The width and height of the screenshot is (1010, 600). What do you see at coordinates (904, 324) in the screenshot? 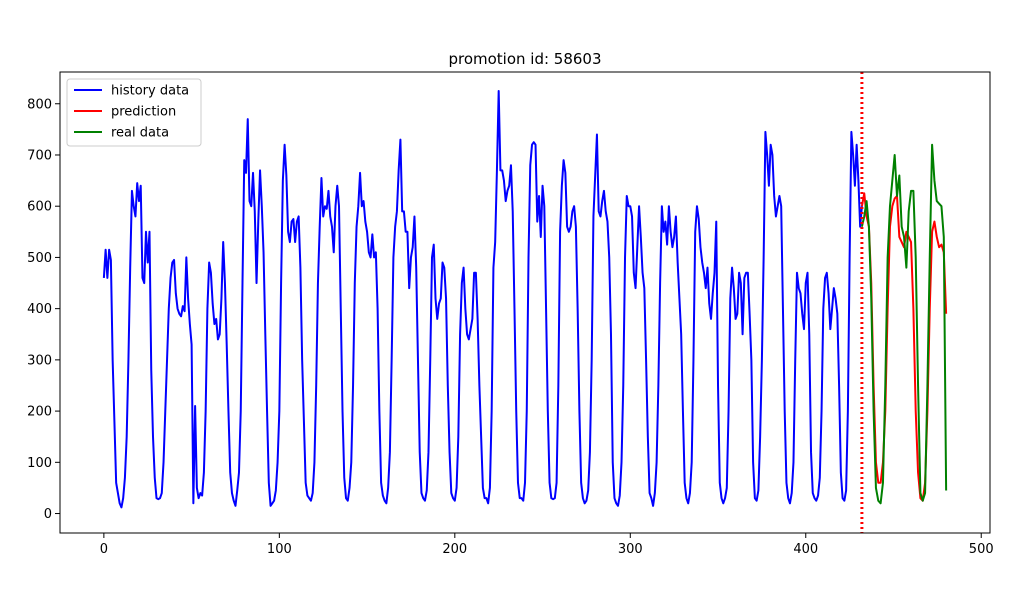
I see `series-line-real-data` at bounding box center [904, 324].